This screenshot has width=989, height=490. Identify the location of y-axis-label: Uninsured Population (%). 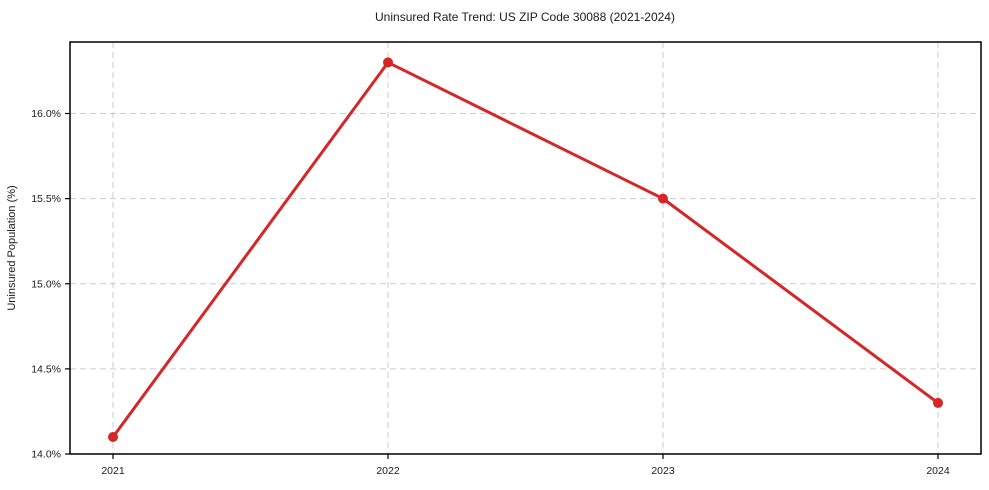
(12, 247).